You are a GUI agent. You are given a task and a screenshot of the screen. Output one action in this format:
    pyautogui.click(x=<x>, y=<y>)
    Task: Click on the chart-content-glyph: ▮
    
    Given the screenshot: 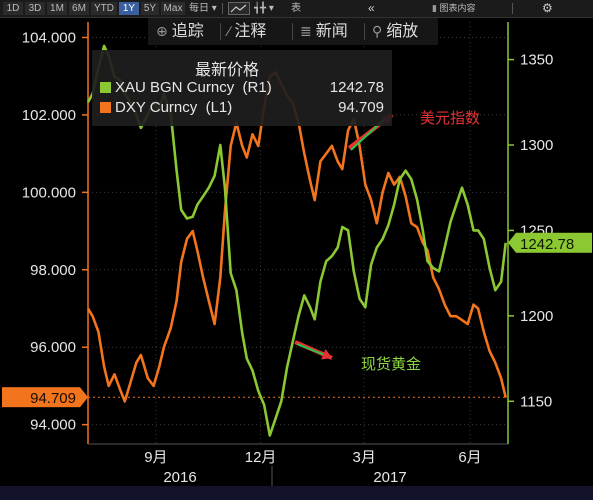 What is the action you would take?
    pyautogui.click(x=436, y=8)
    